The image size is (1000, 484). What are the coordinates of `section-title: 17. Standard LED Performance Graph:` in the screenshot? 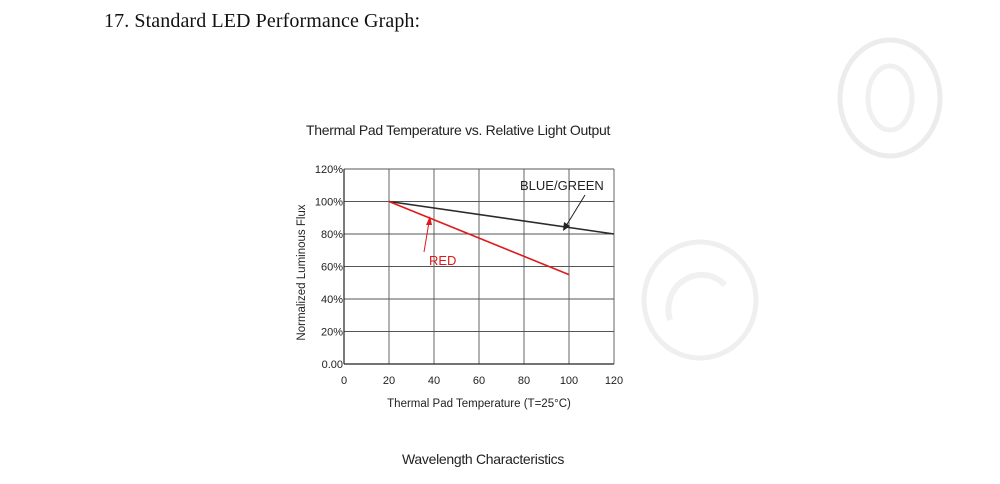 It's located at (262, 21).